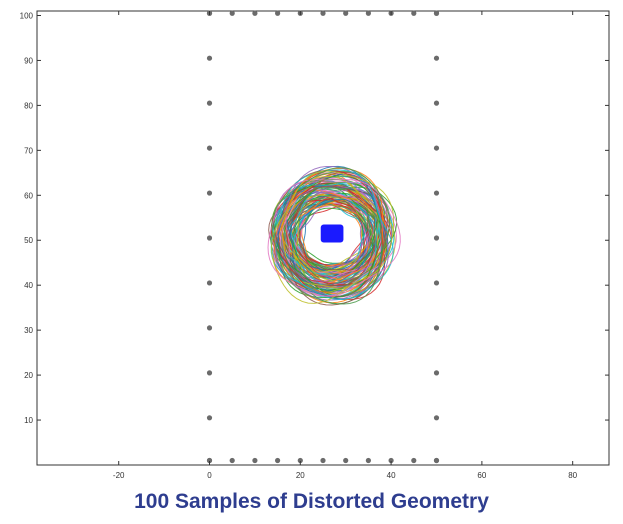 Image resolution: width=623 pixels, height=524 pixels. What do you see at coordinates (28, 420) in the screenshot?
I see `y-tick-label: 10` at bounding box center [28, 420].